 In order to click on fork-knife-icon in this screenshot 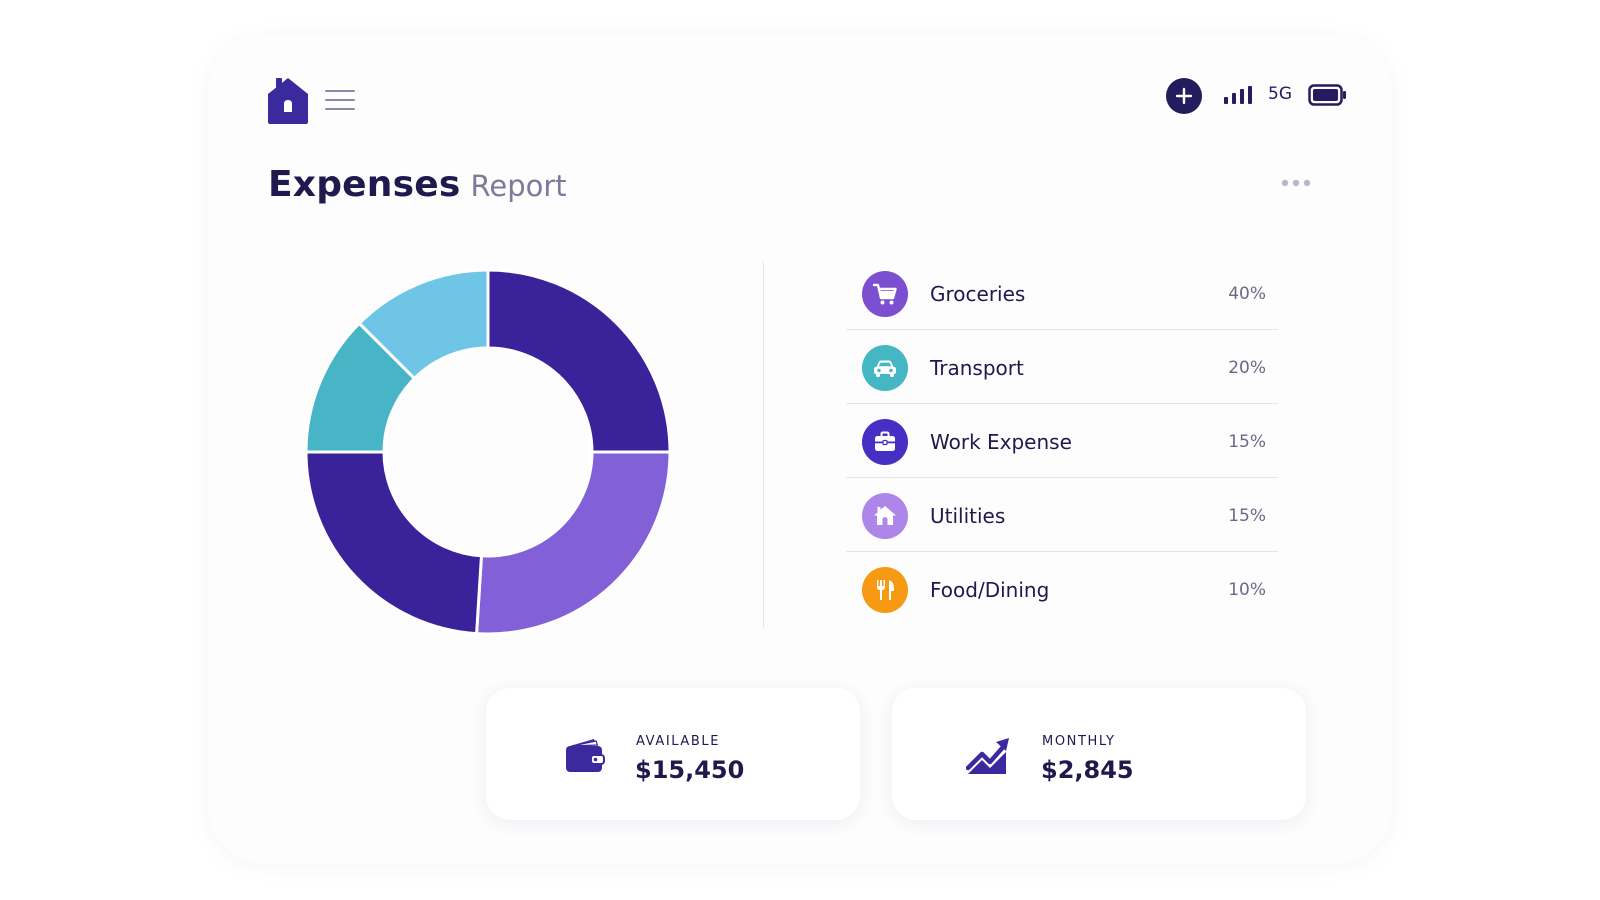, I will do `click(885, 590)`.